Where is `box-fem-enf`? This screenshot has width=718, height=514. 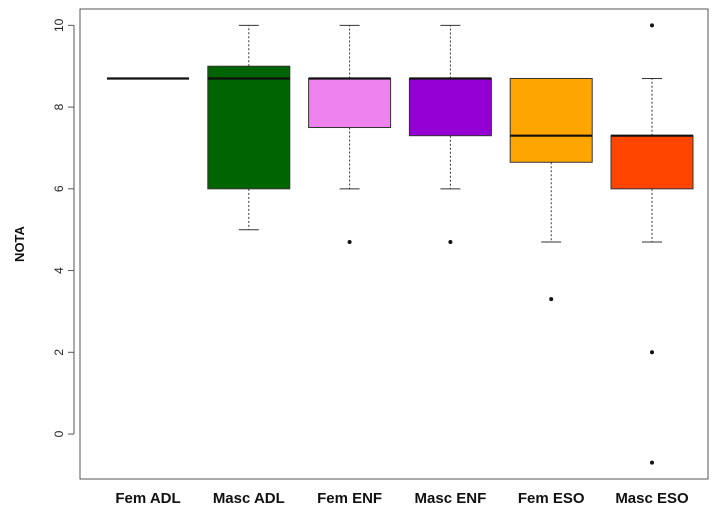 box-fem-enf is located at coordinates (350, 134).